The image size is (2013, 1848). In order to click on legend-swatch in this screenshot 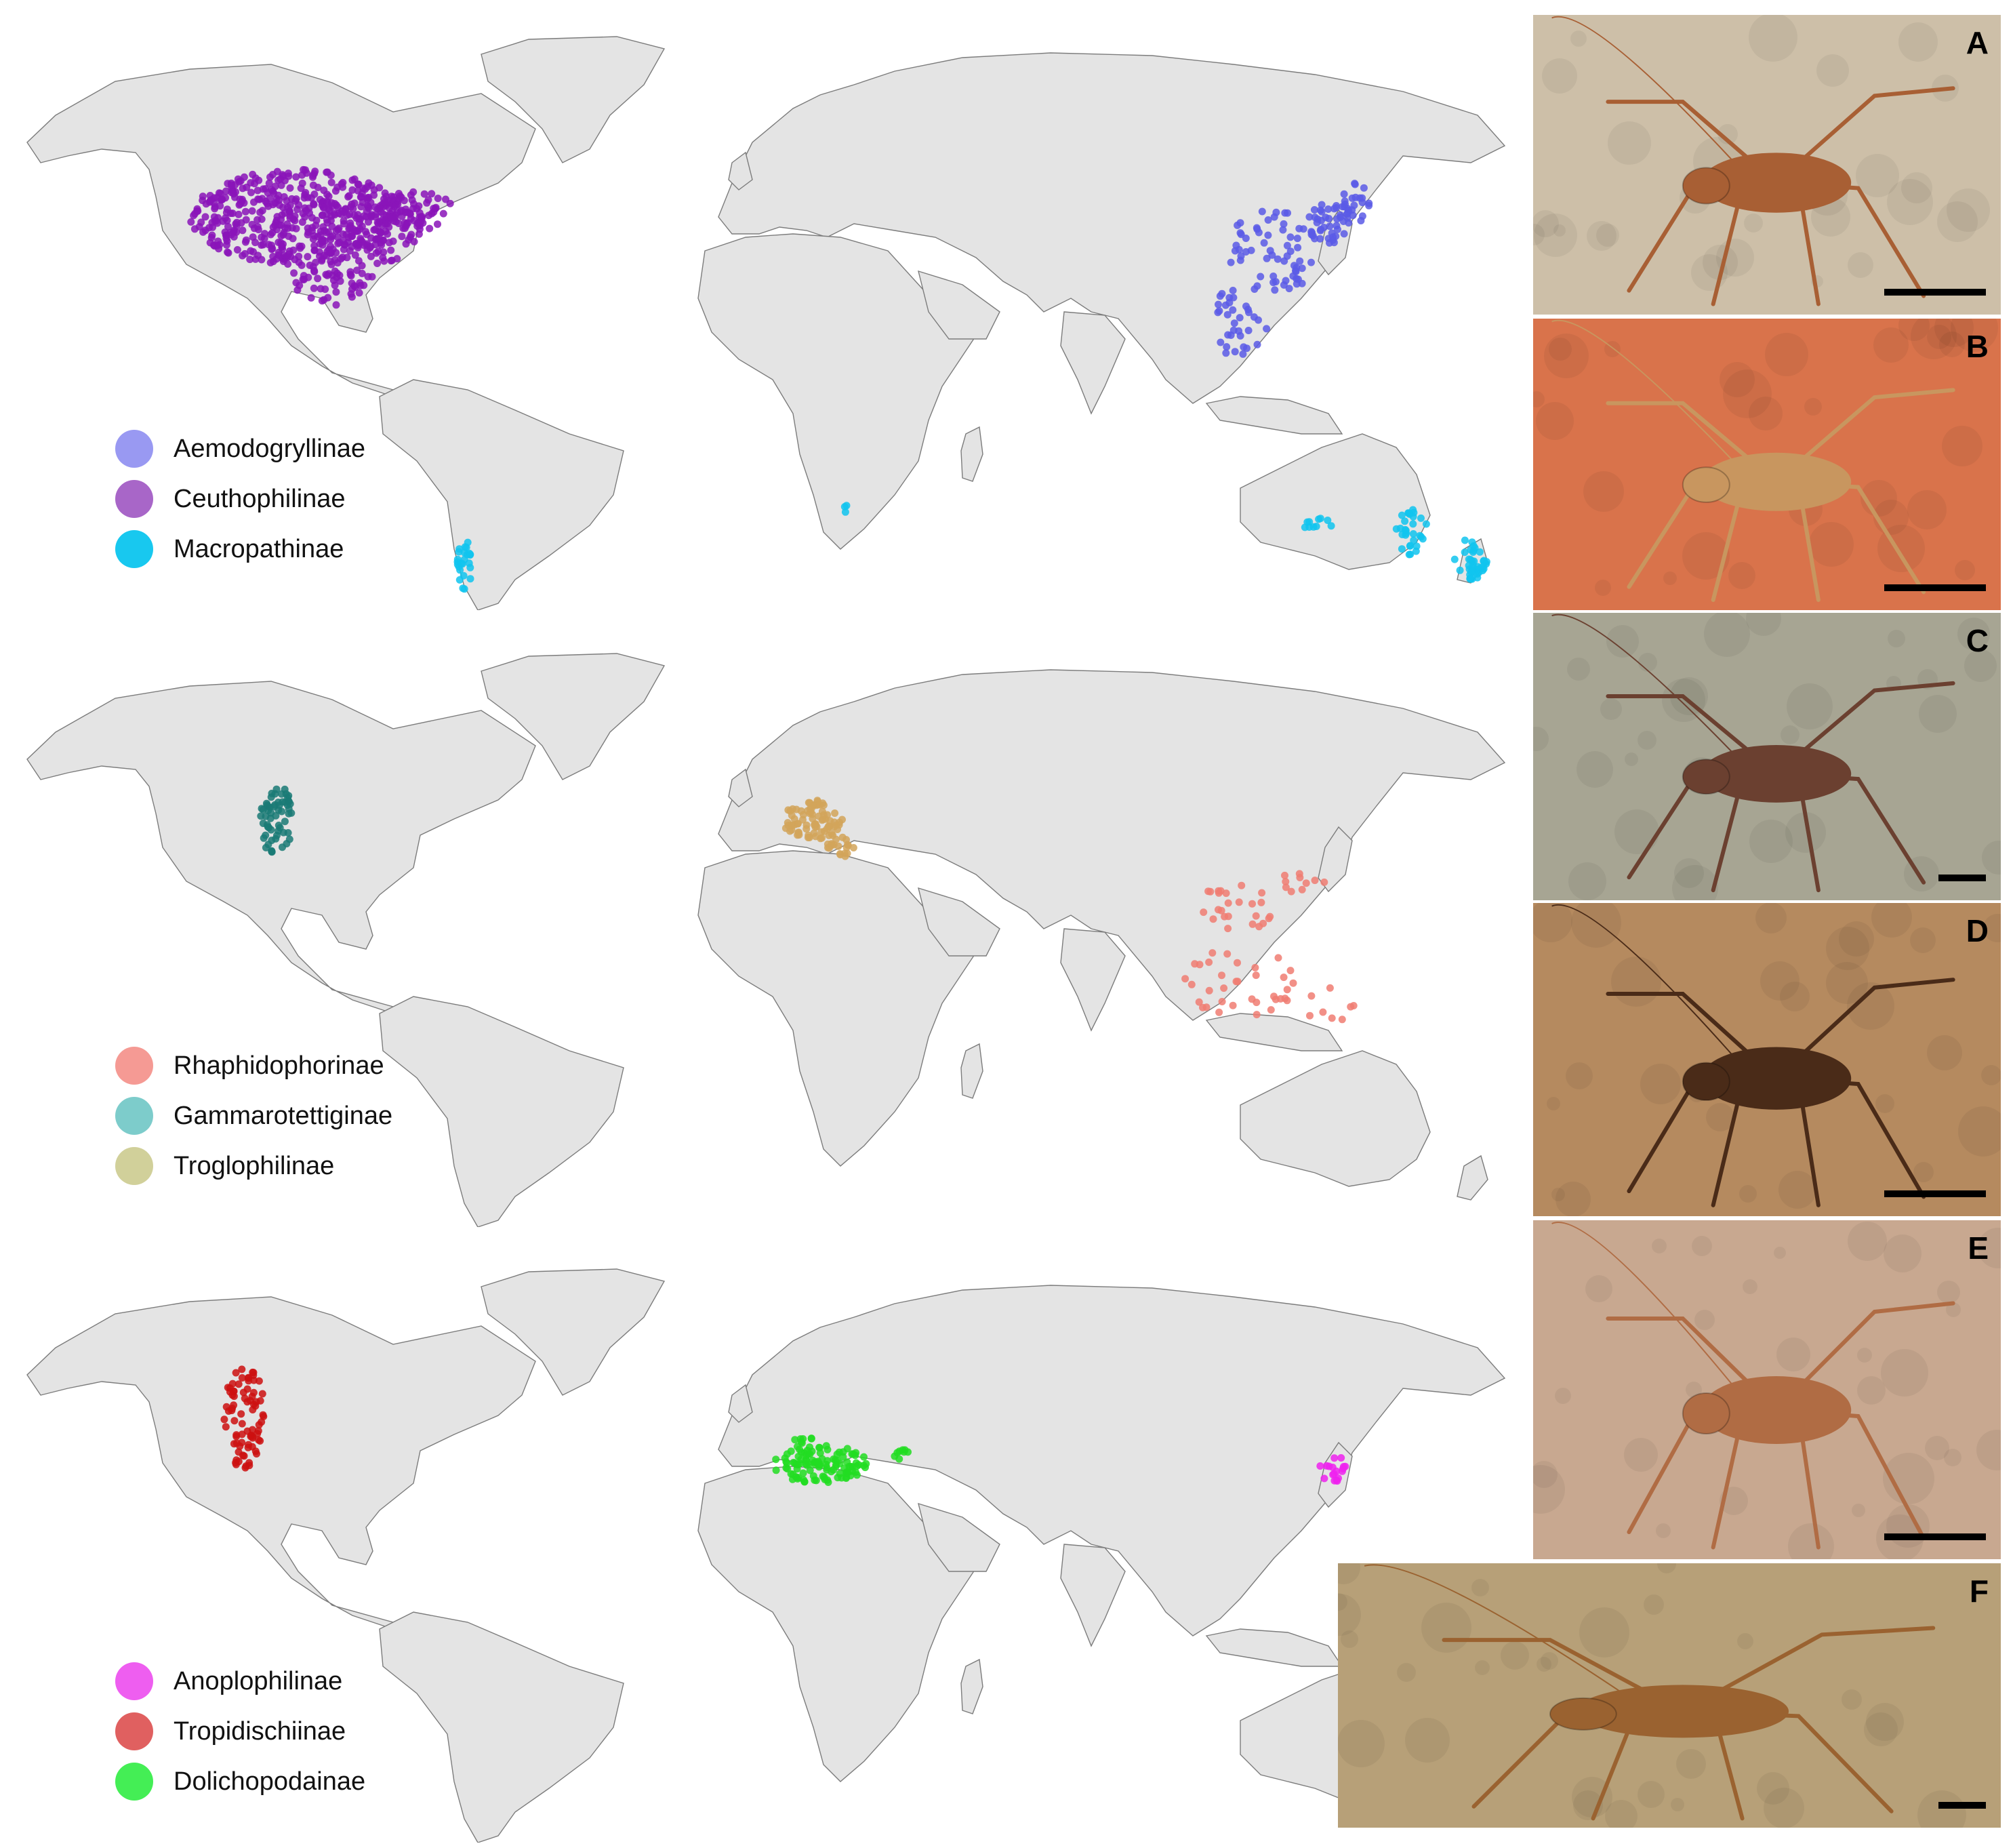, I will do `click(134, 1066)`.